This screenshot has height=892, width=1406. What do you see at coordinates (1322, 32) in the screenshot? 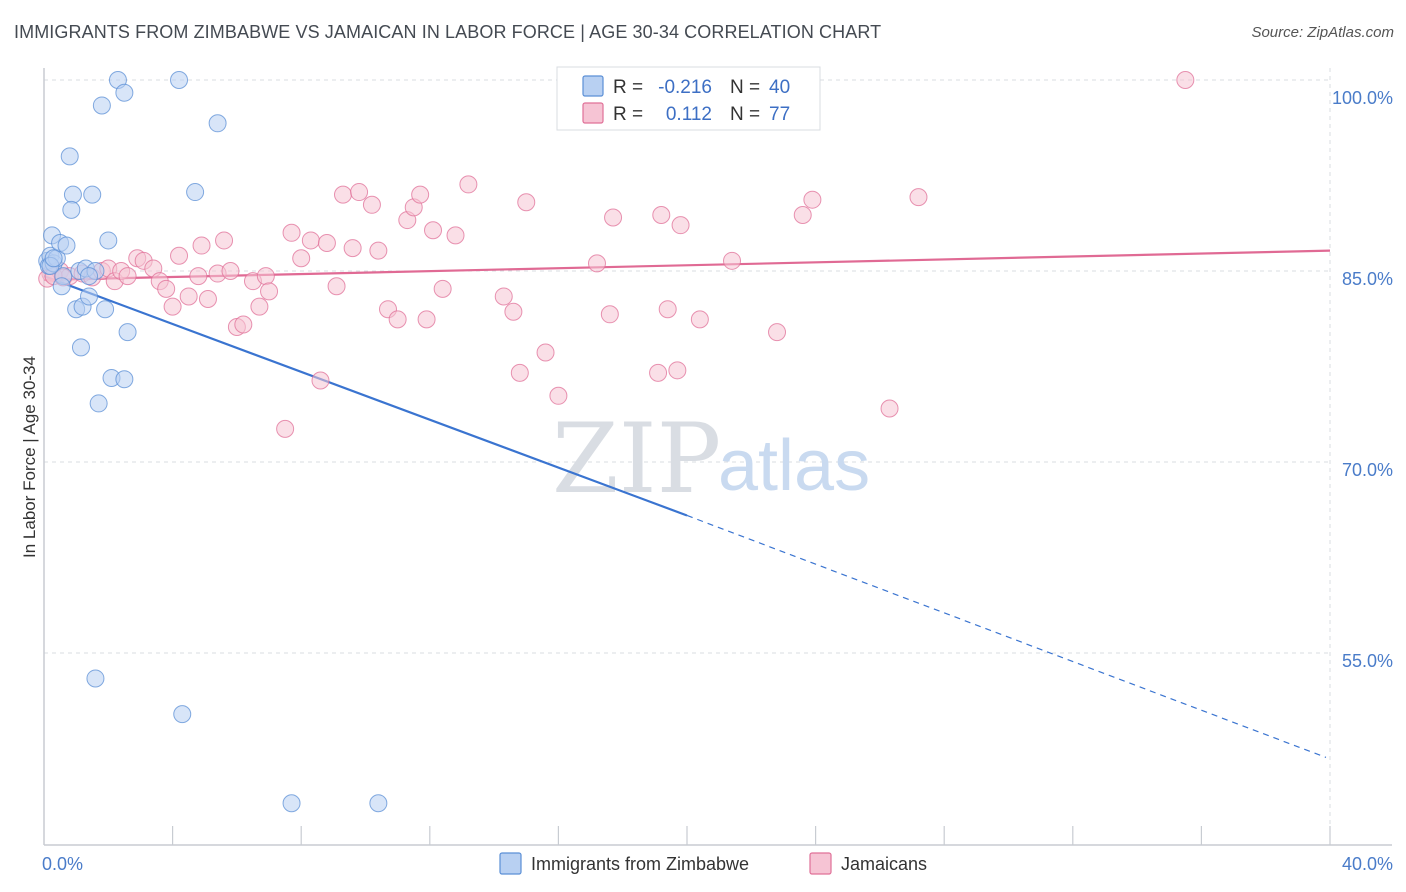
I see `source-note: Source: ZipAtlas.com` at bounding box center [1322, 32].